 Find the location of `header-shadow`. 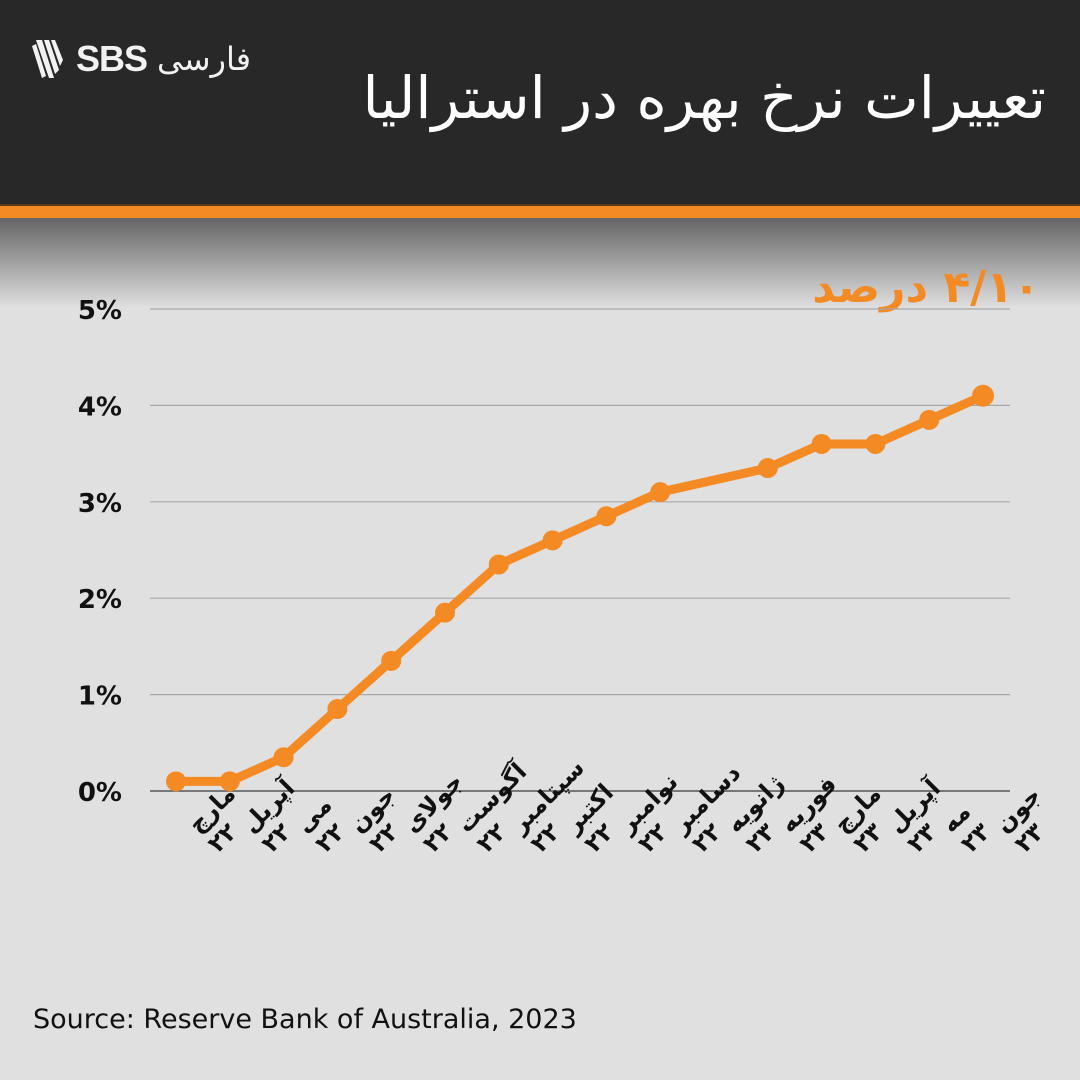

header-shadow is located at coordinates (540, 263).